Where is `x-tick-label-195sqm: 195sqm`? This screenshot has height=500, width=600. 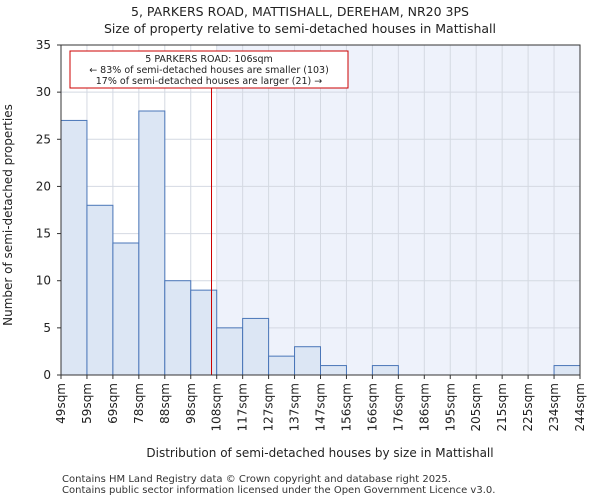
x-tick-label-195sqm: 195sqm is located at coordinates (450, 407).